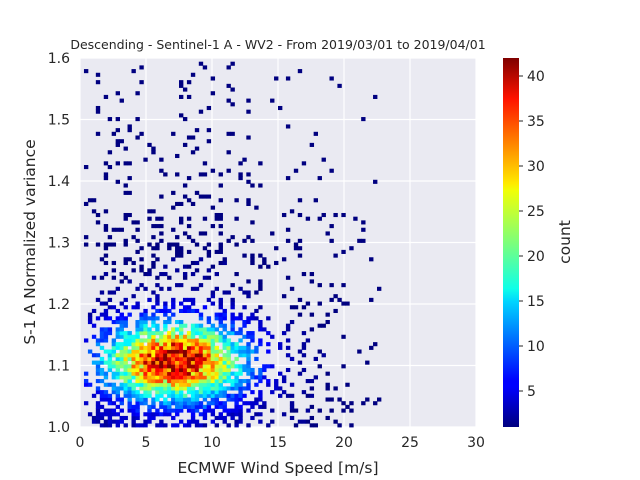 The height and width of the screenshot is (480, 640). Describe the element at coordinates (536, 122) in the screenshot. I see `colorbar-tick-label: 35` at that location.